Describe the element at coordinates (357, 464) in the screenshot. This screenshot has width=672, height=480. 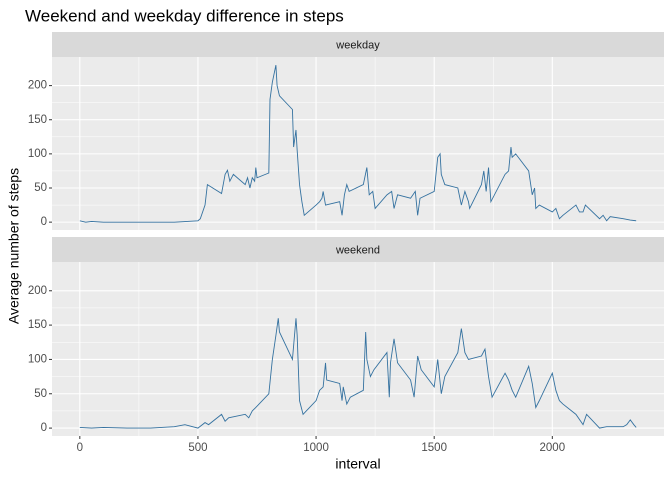
I see `x-axis-label: interval` at that location.